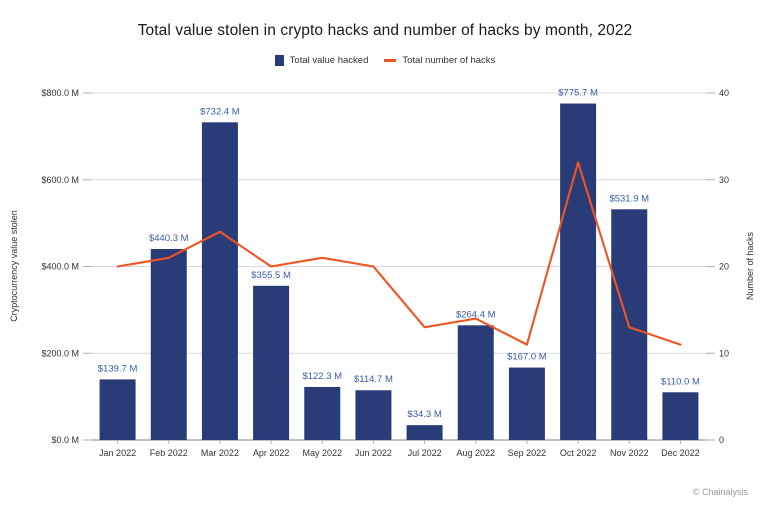 This screenshot has width=770, height=515. Describe the element at coordinates (629, 453) in the screenshot. I see `x-axis-tick-label: Nov 2022` at that location.